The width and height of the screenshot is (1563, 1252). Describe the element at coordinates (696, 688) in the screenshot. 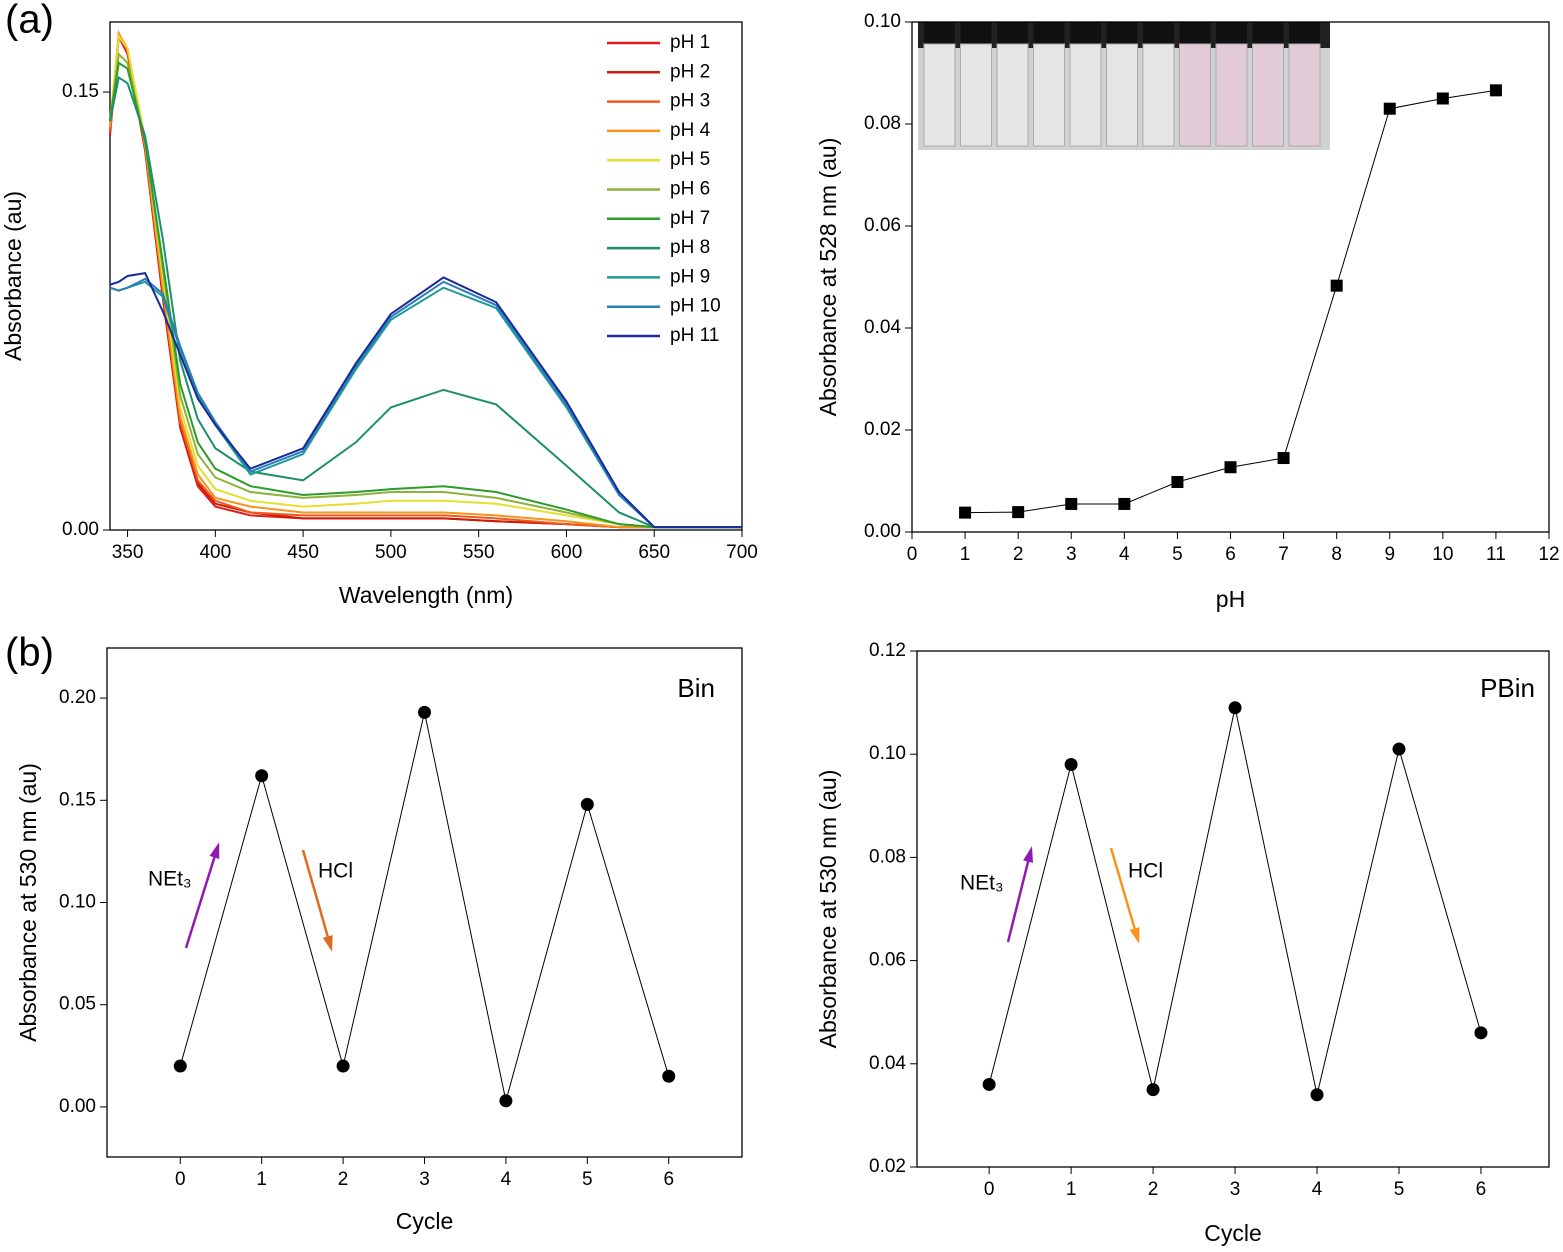

I see `annotation: Bin` at that location.